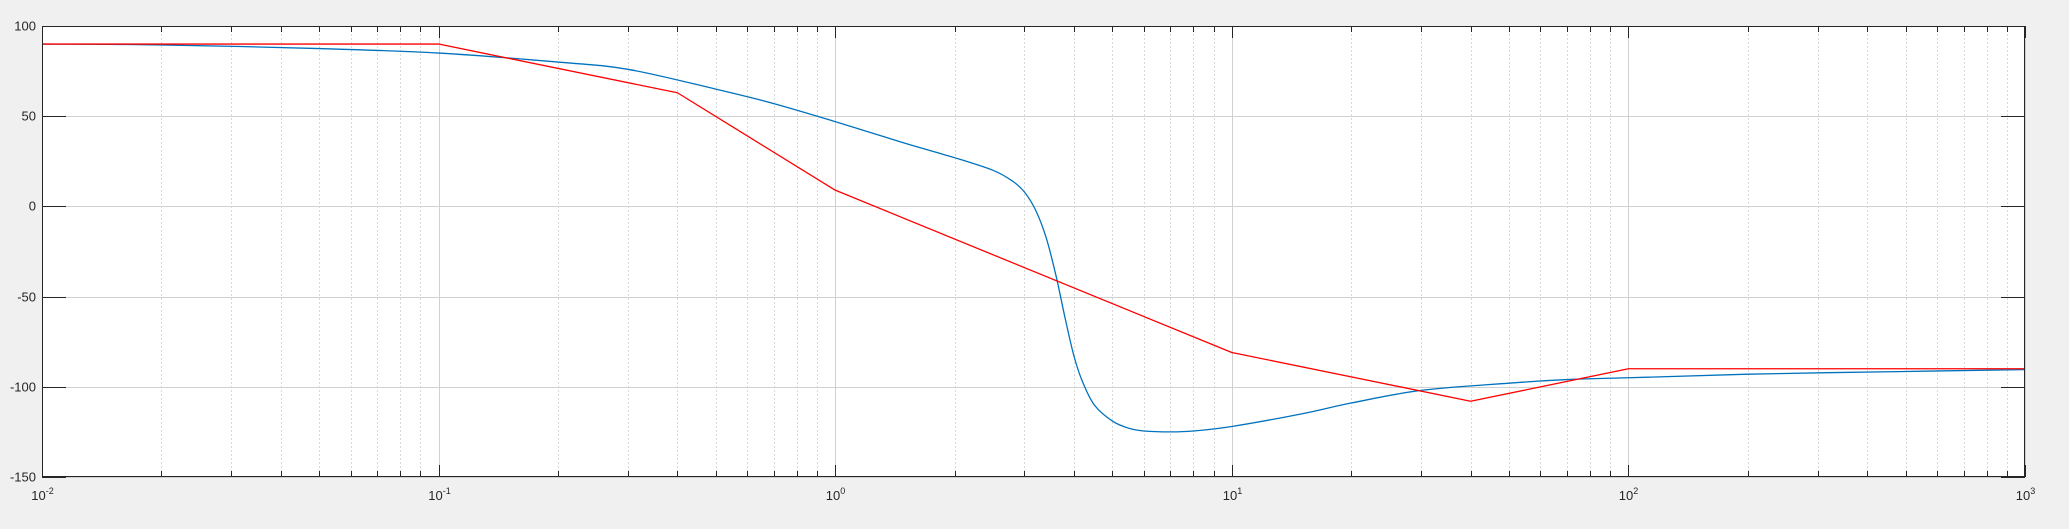 This screenshot has height=529, width=2069. What do you see at coordinates (32, 206) in the screenshot?
I see `y-tick-label: 0` at bounding box center [32, 206].